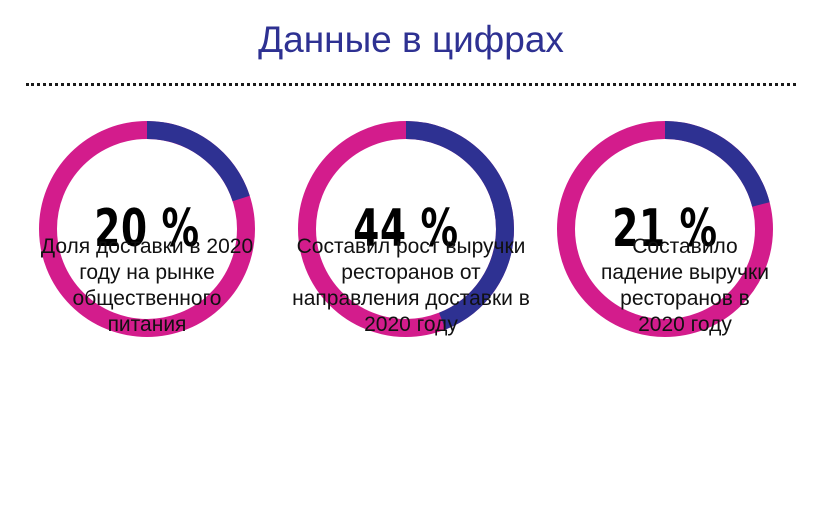 Image resolution: width=822 pixels, height=505 pixels. I want to click on dotted-divider, so click(411, 84).